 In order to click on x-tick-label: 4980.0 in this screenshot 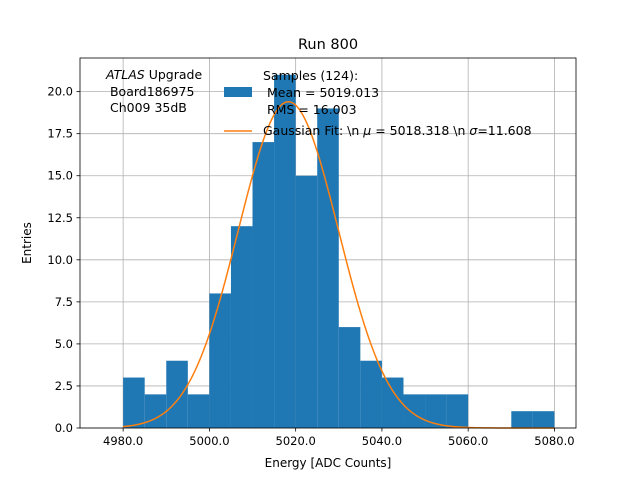, I will do `click(123, 441)`.